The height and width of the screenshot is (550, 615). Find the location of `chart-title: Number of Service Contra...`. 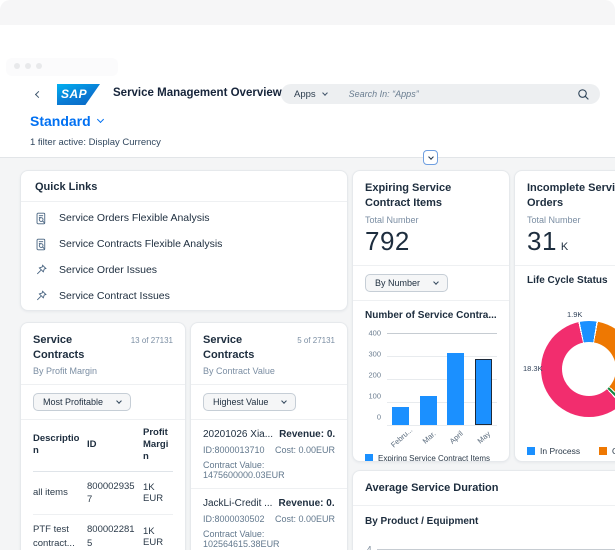

chart-title: Number of Service Contra... is located at coordinates (431, 315).